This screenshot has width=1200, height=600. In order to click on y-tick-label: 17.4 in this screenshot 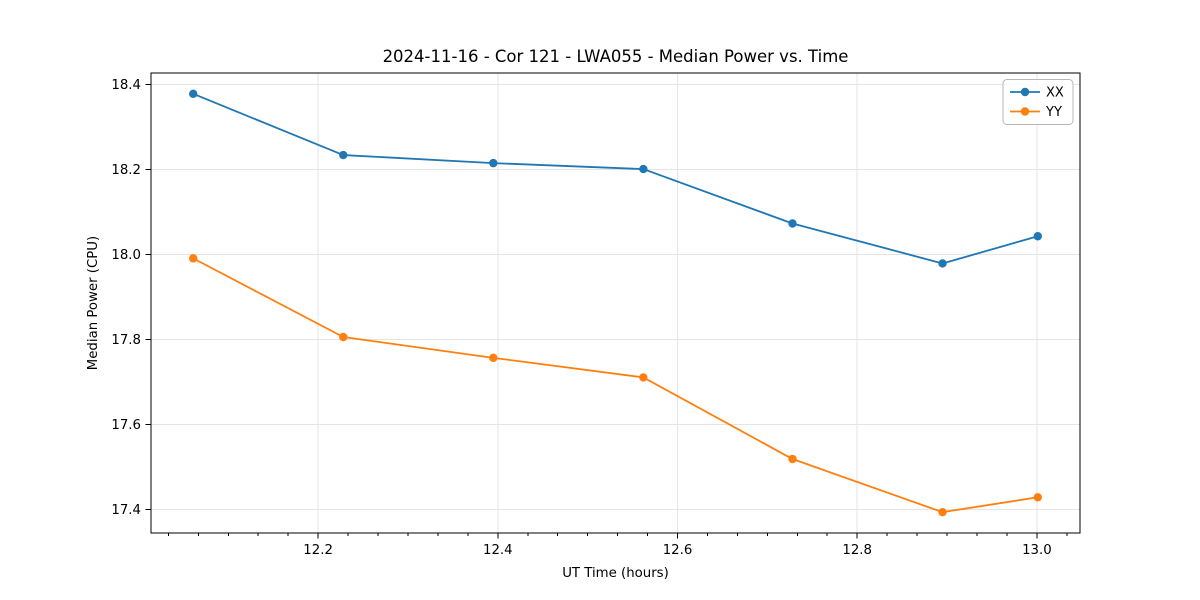, I will do `click(126, 510)`.